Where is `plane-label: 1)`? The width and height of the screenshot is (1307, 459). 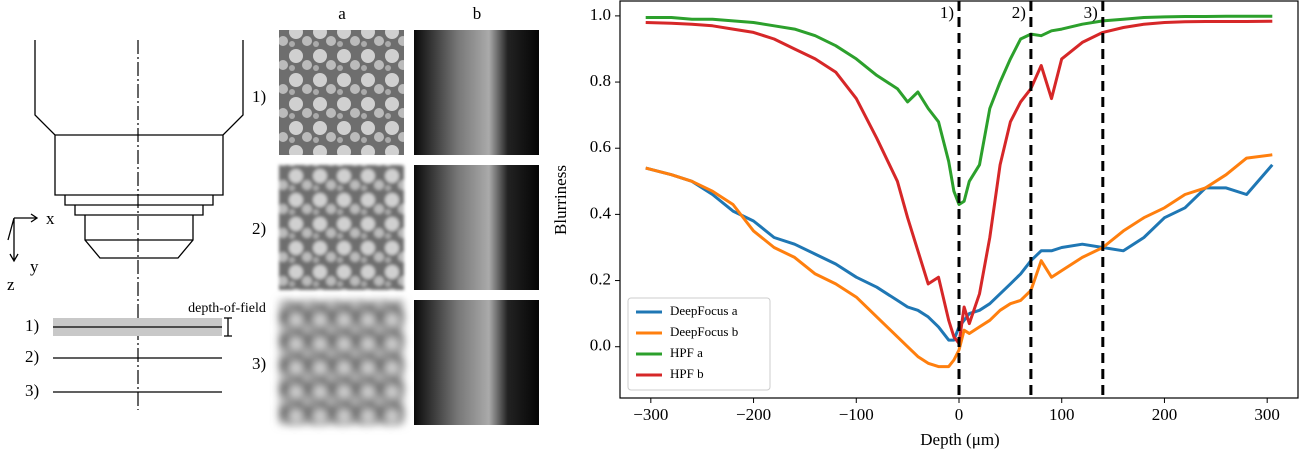 plane-label: 1) is located at coordinates (32, 325).